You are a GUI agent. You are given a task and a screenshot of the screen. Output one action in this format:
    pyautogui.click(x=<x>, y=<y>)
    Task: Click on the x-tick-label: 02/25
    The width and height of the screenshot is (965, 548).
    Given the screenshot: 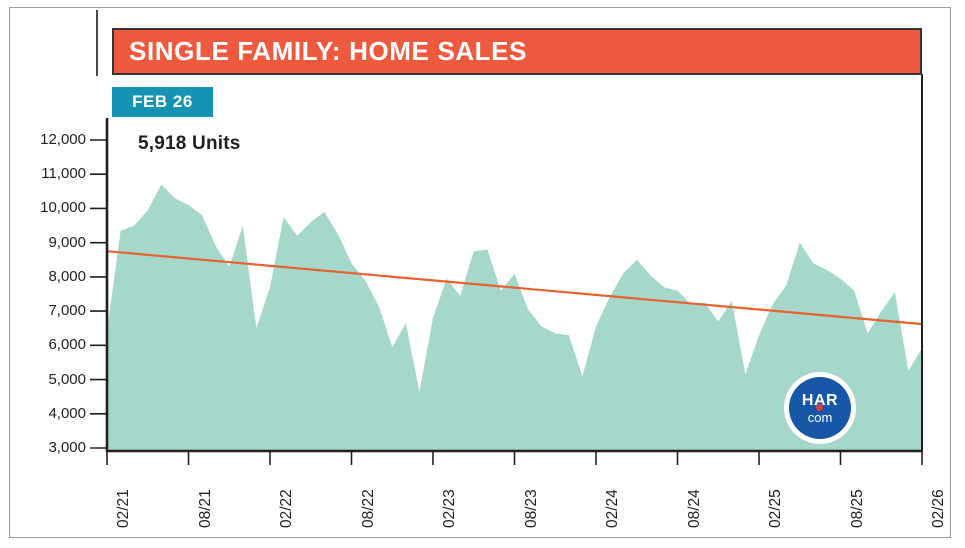 What is the action you would take?
    pyautogui.click(x=775, y=508)
    